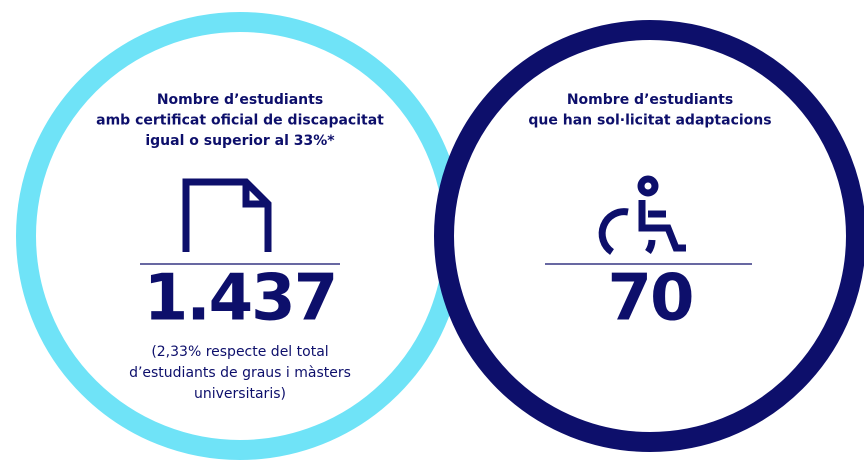  What do you see at coordinates (239, 352) in the screenshot?
I see `panel-note: (2,33% respecte del total` at bounding box center [239, 352].